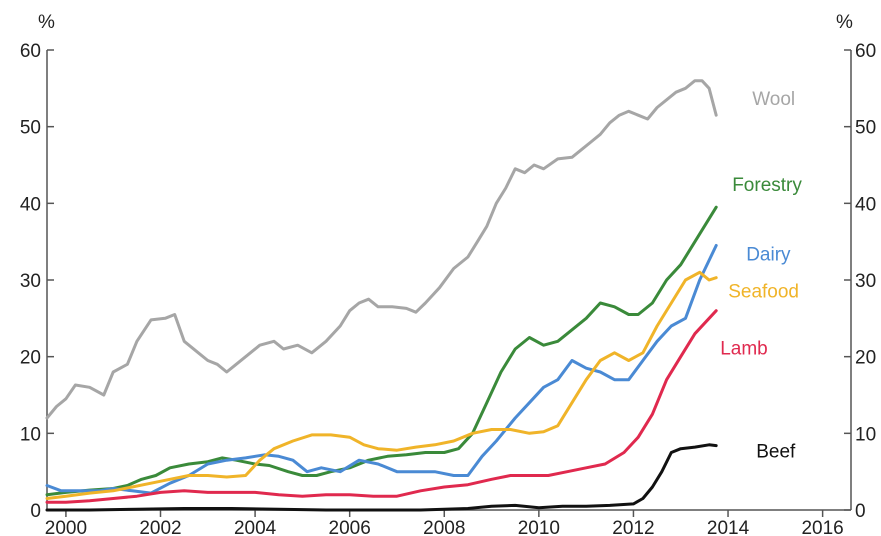 The height and width of the screenshot is (536, 881). What do you see at coordinates (350, 527) in the screenshot?
I see `x-tick-label: 2006` at bounding box center [350, 527].